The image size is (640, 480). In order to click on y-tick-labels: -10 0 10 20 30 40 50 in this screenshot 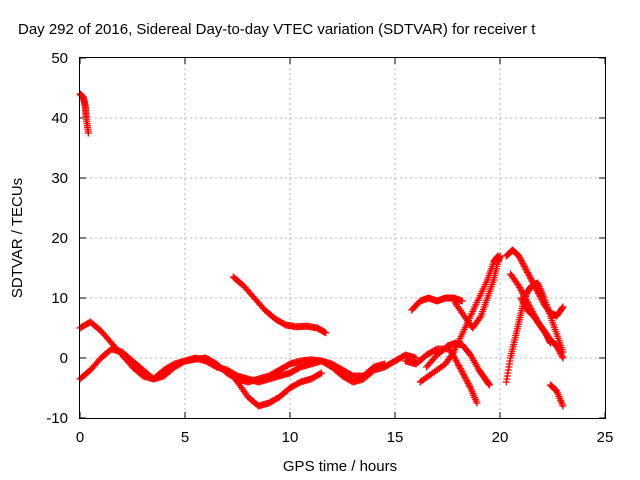, I will do `click(57, 238)`.